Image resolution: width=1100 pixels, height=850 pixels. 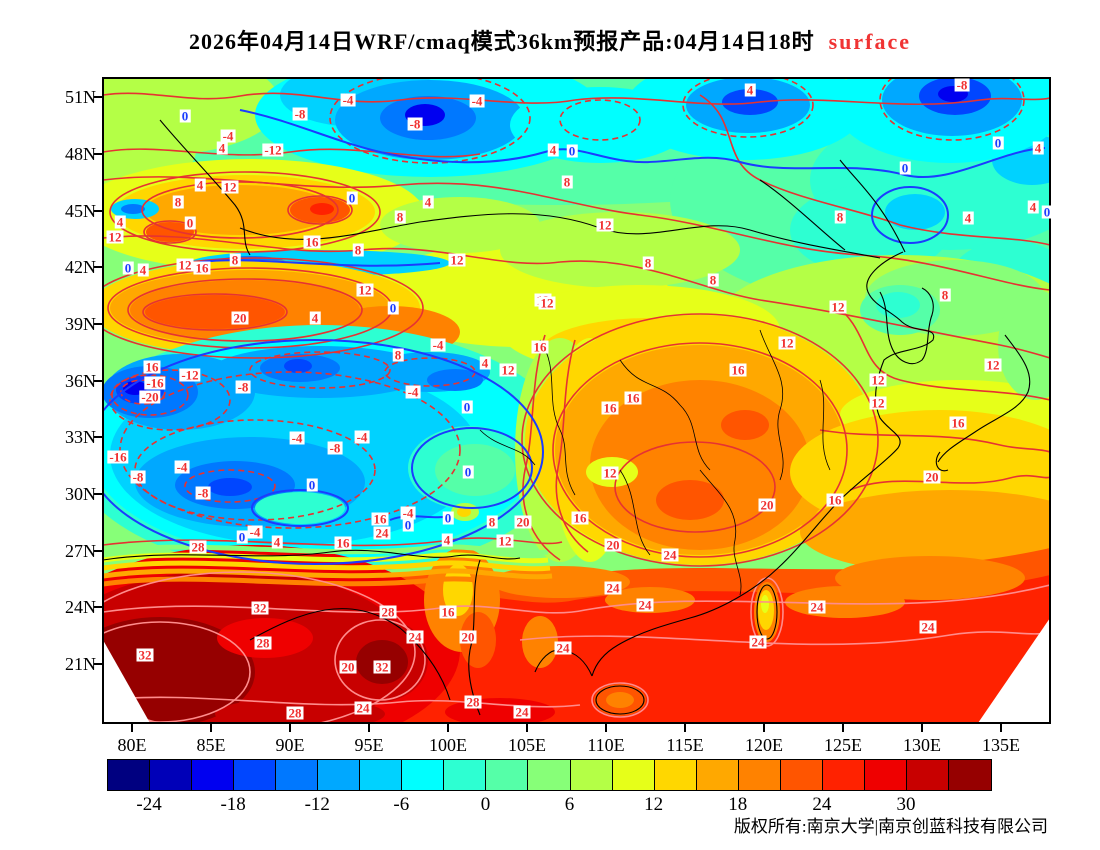 What do you see at coordinates (606, 745) in the screenshot?
I see `lon-axis-label: 110E` at bounding box center [606, 745].